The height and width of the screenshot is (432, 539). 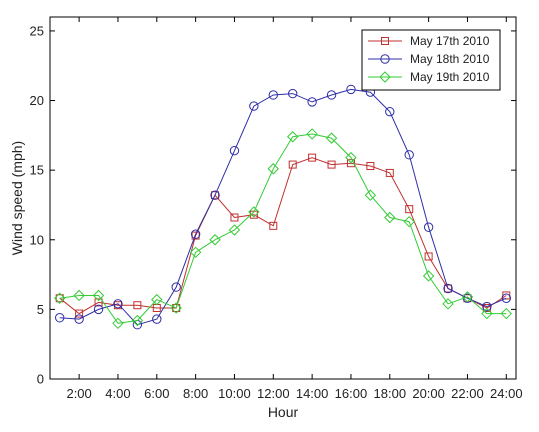 What do you see at coordinates (78, 393) in the screenshot?
I see `x-tick-label: 2:00` at bounding box center [78, 393].